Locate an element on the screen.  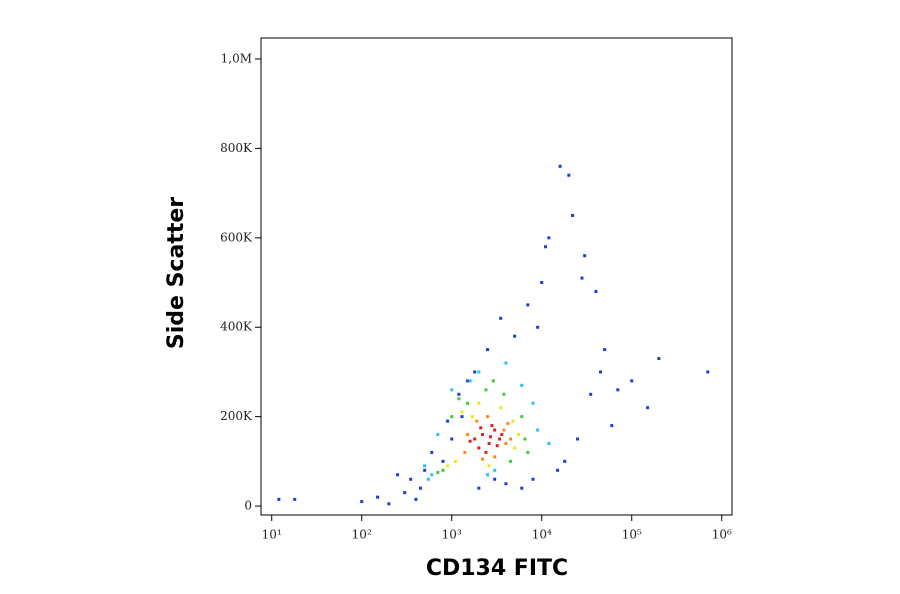
y-tick-label: 0 is located at coordinates (248, 506).